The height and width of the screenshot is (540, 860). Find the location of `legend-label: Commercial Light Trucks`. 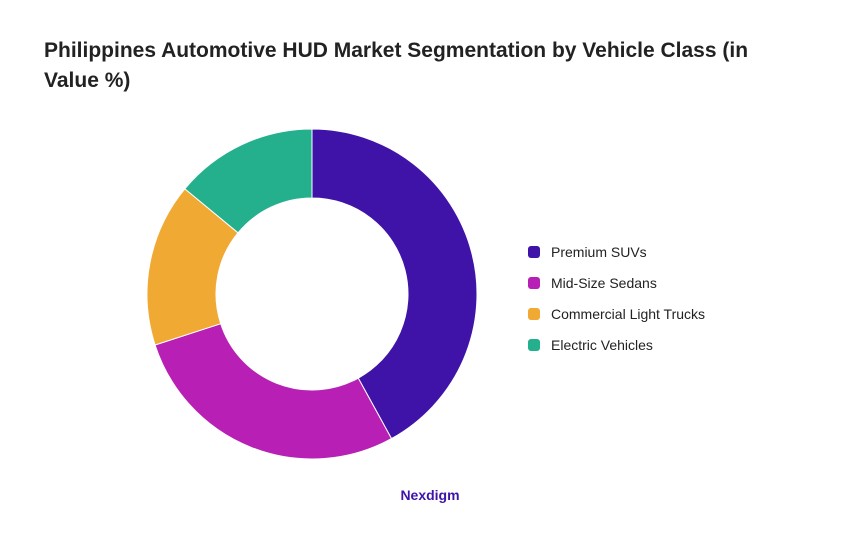

legend-label: Commercial Light Trucks is located at coordinates (628, 313).